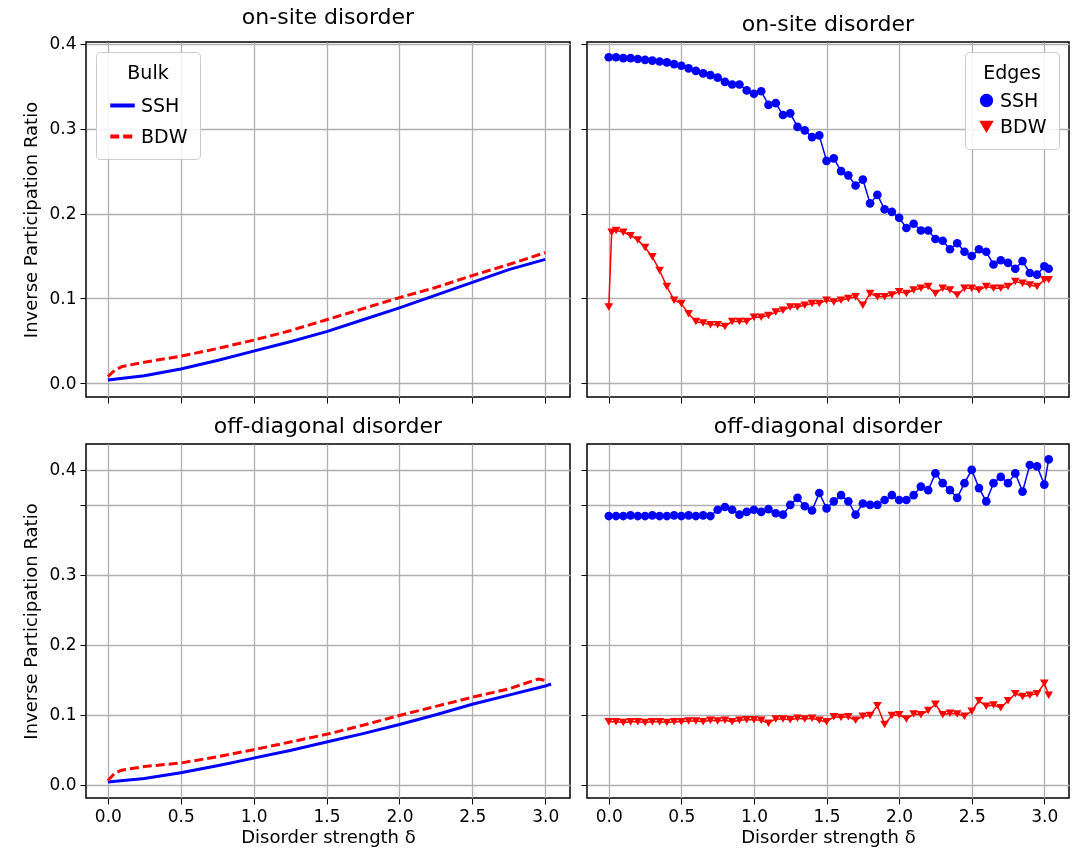  What do you see at coordinates (148, 72) in the screenshot?
I see `legend-title: Bulk` at bounding box center [148, 72].